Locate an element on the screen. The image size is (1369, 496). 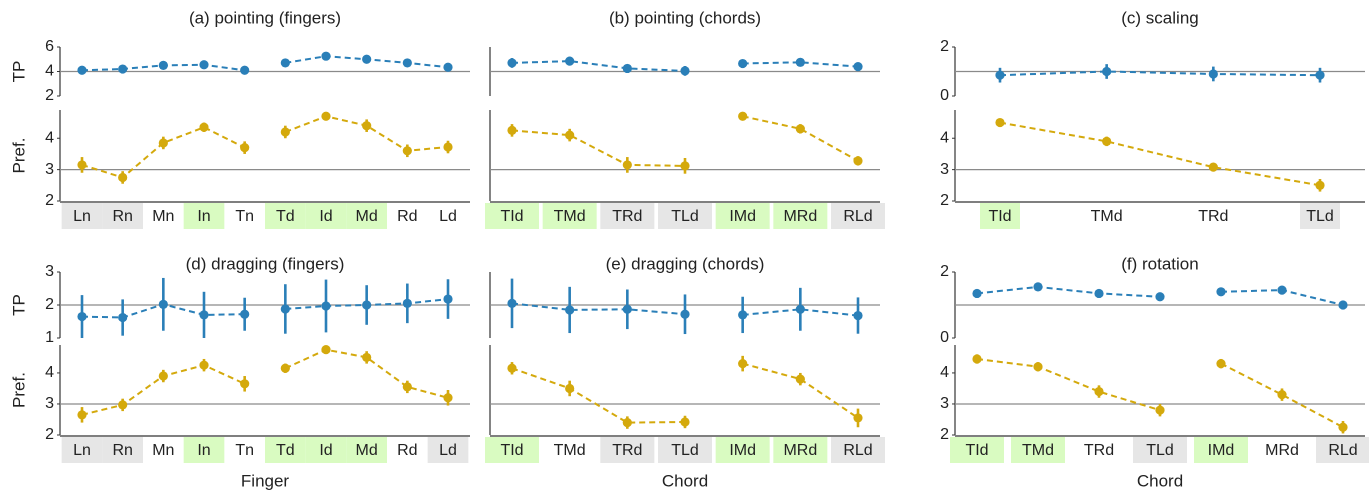
x-tick-label: IMd is located at coordinates (1221, 450).